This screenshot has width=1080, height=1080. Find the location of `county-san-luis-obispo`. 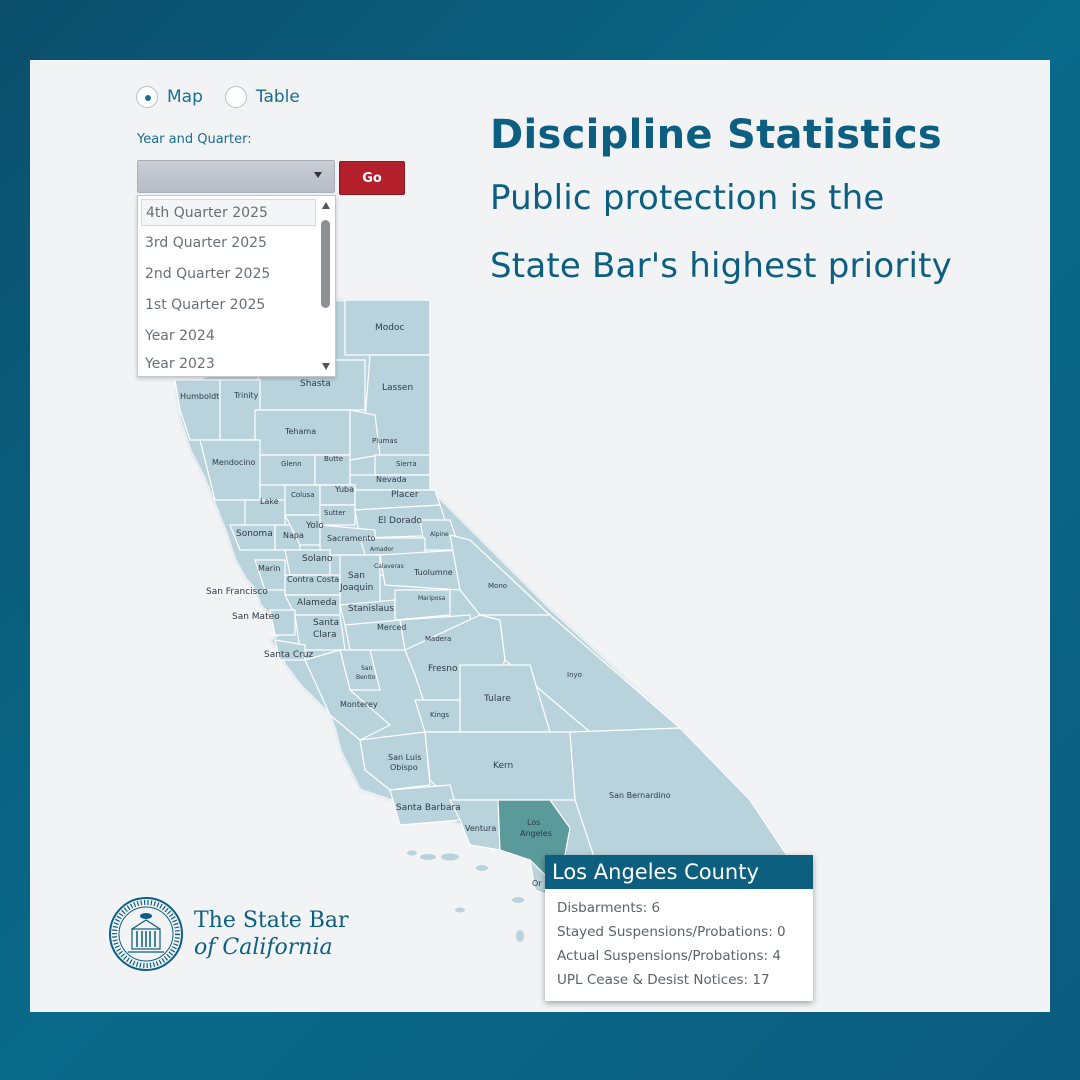

county-san-luis-obispo is located at coordinates (395, 761).